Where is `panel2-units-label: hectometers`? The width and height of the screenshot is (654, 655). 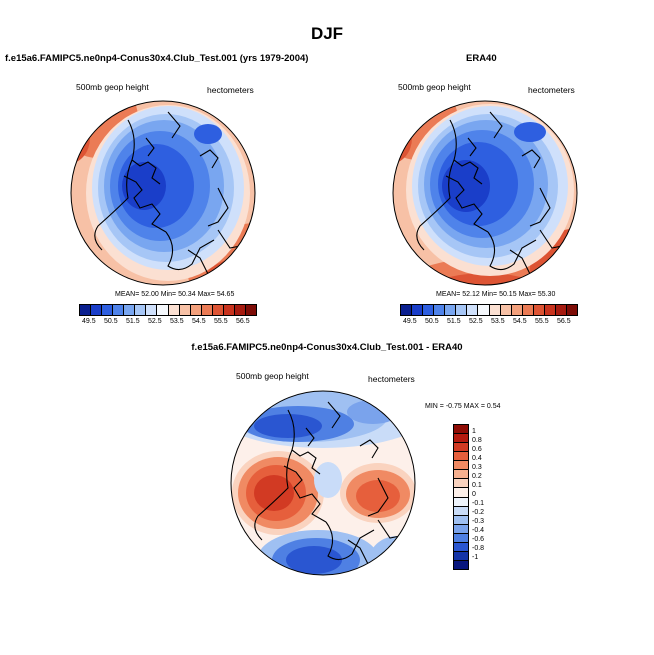
panel2-units-label: hectometers is located at coordinates (551, 90).